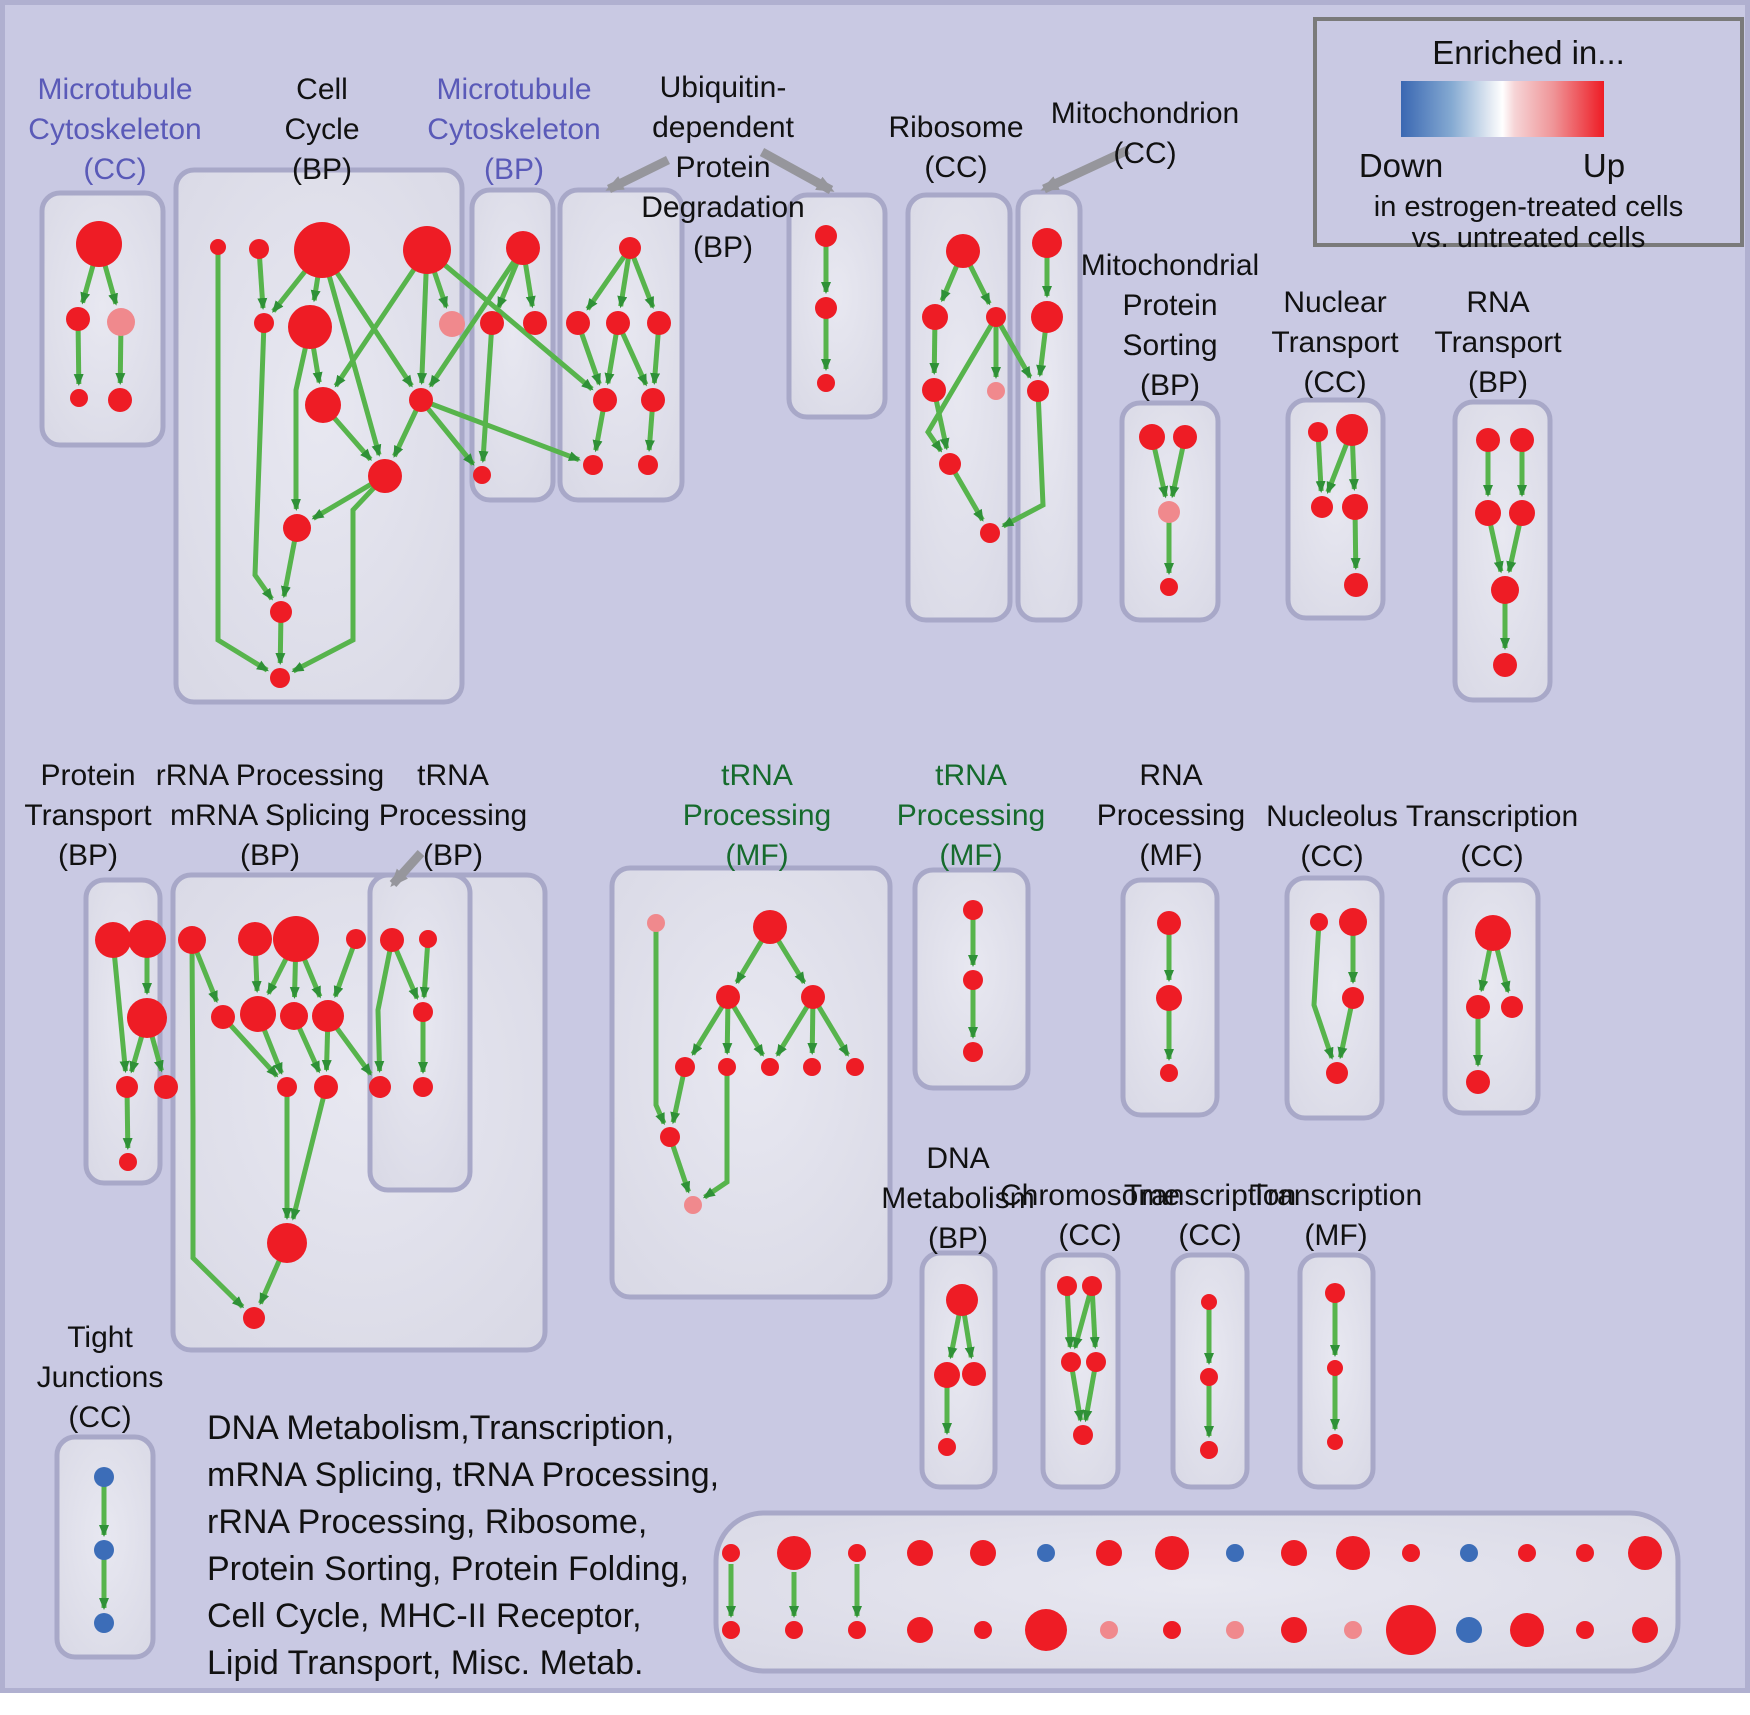 This screenshot has height=1715, width=1750. What do you see at coordinates (757, 816) in the screenshot?
I see `cluster-label-12: tRNA Processing (MF)` at bounding box center [757, 816].